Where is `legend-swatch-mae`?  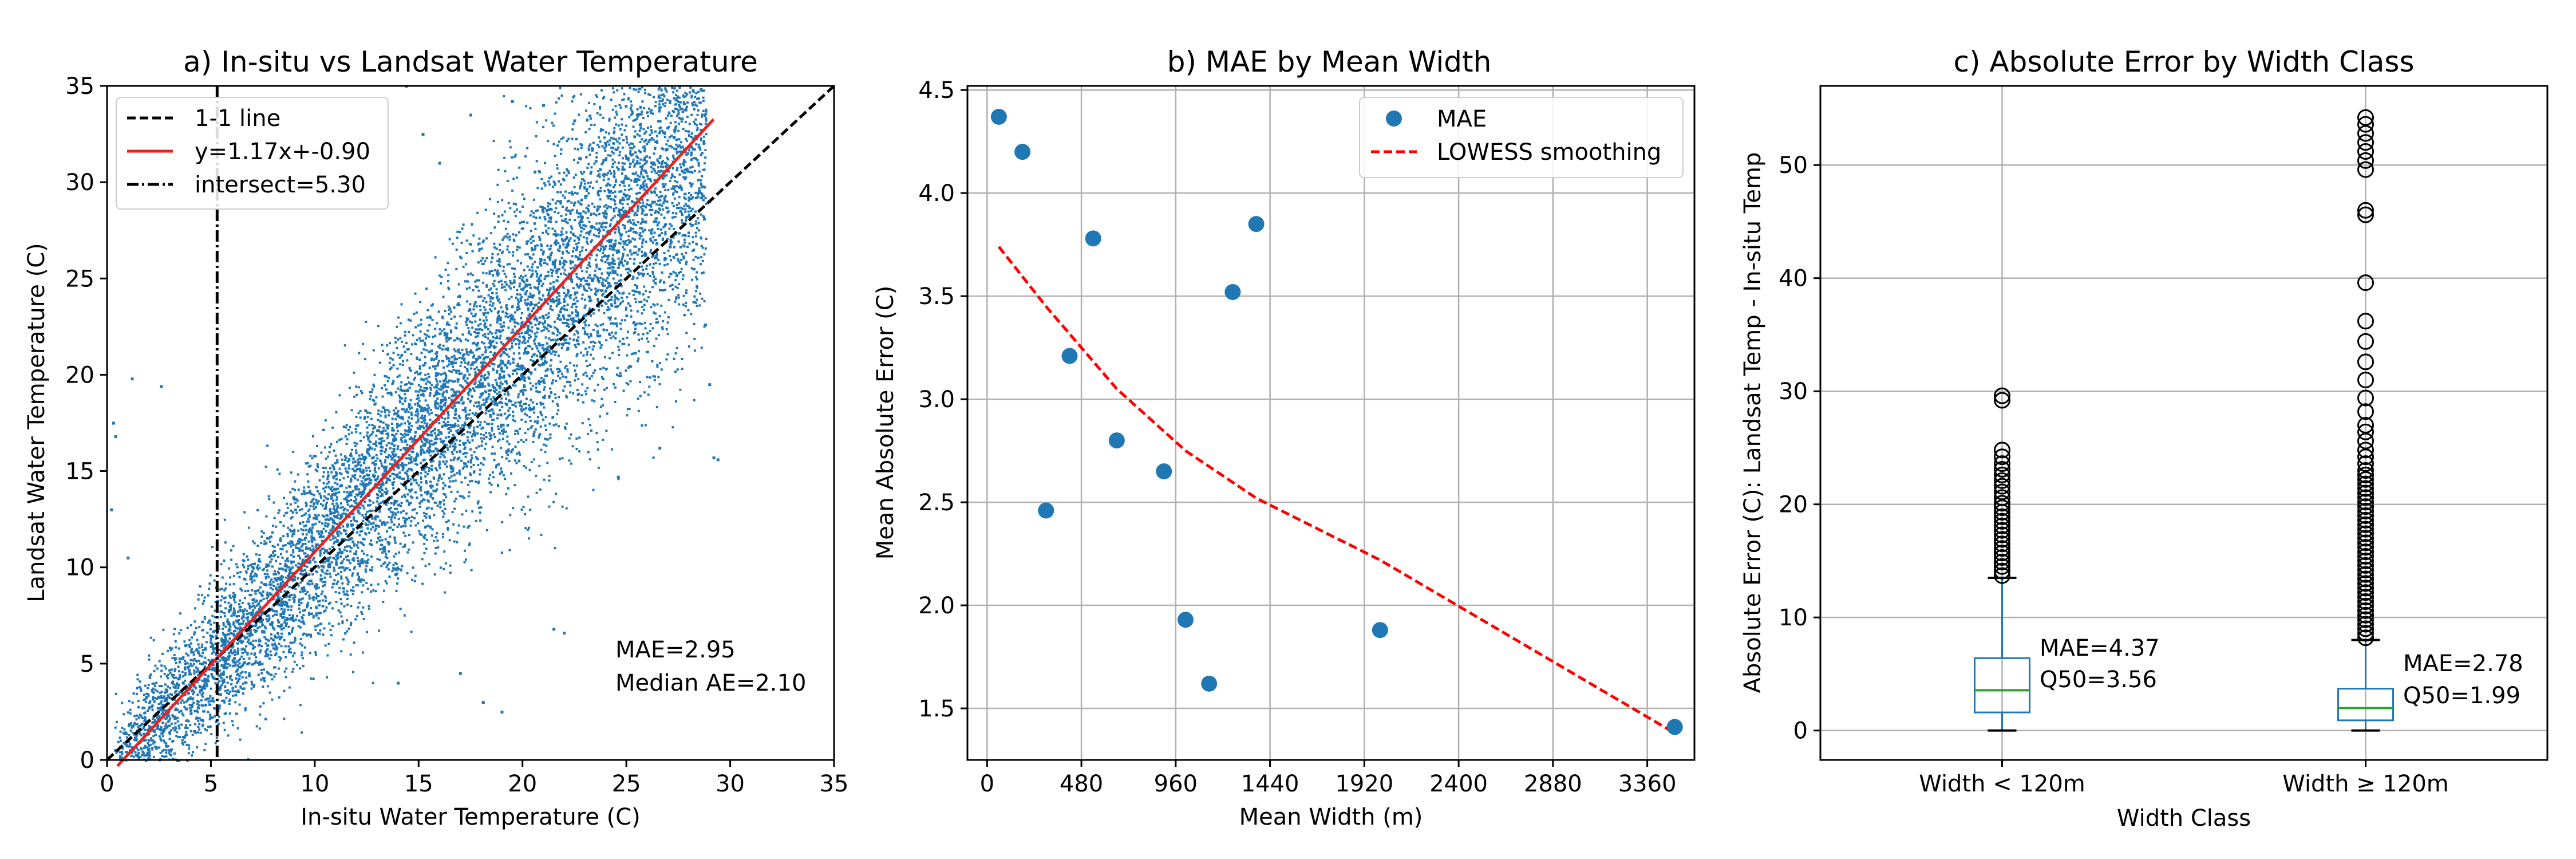
legend-swatch-mae is located at coordinates (1394, 119).